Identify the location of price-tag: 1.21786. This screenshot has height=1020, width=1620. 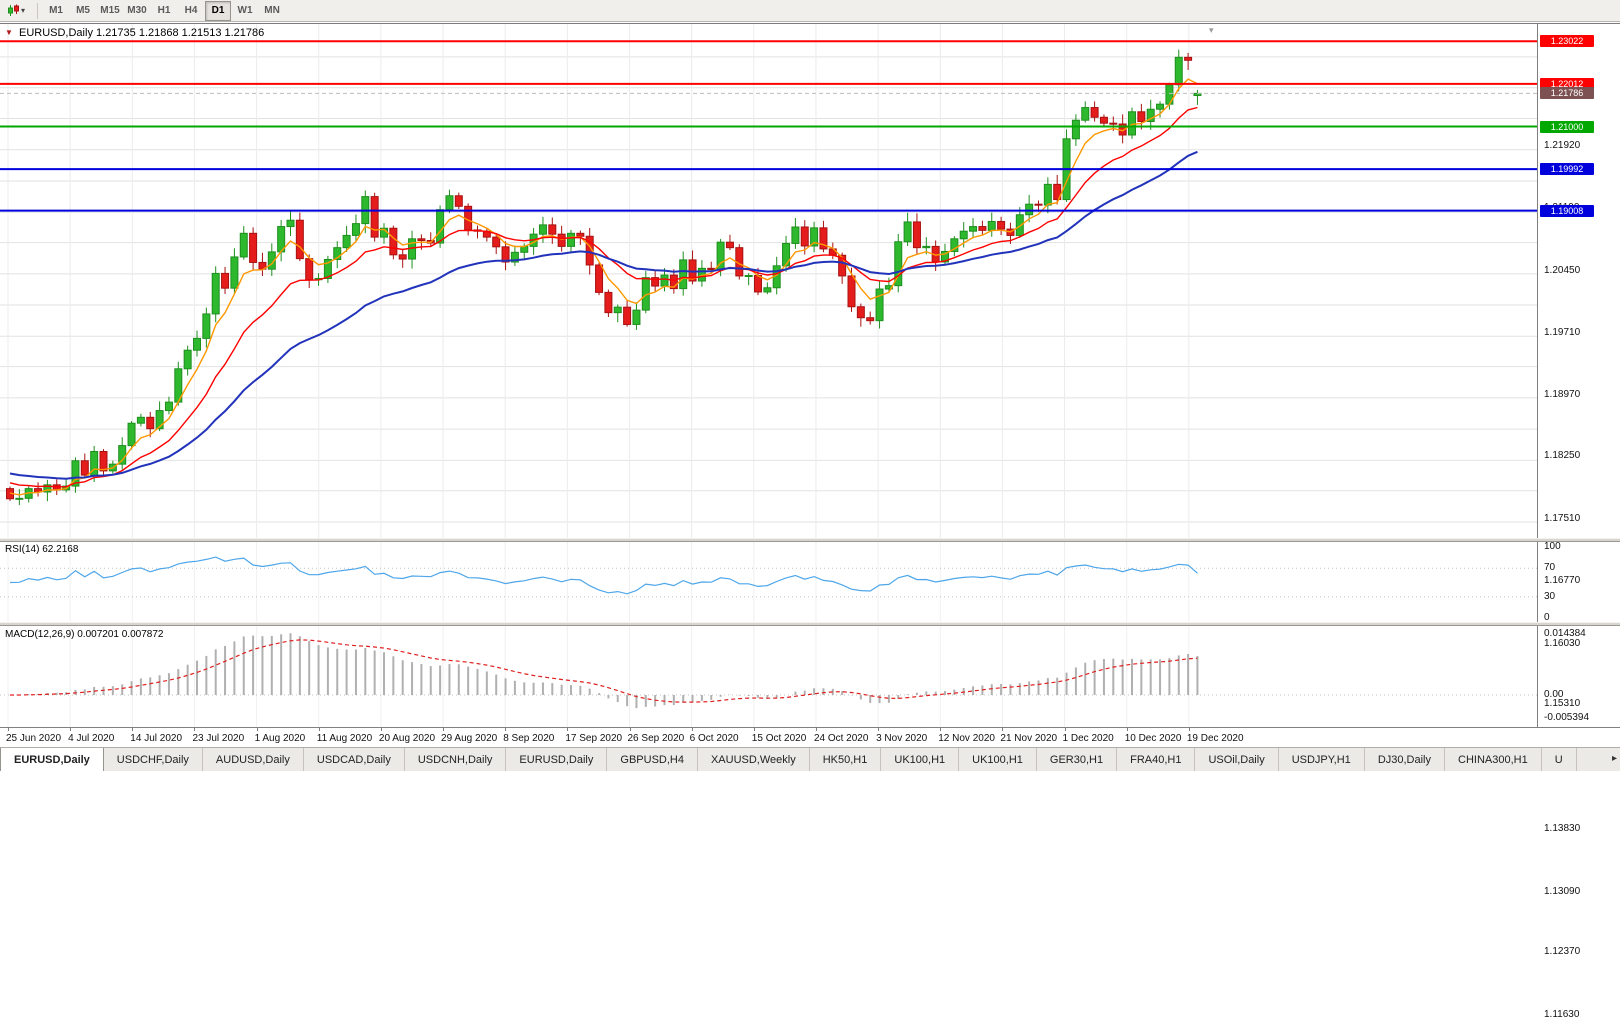
(1567, 93).